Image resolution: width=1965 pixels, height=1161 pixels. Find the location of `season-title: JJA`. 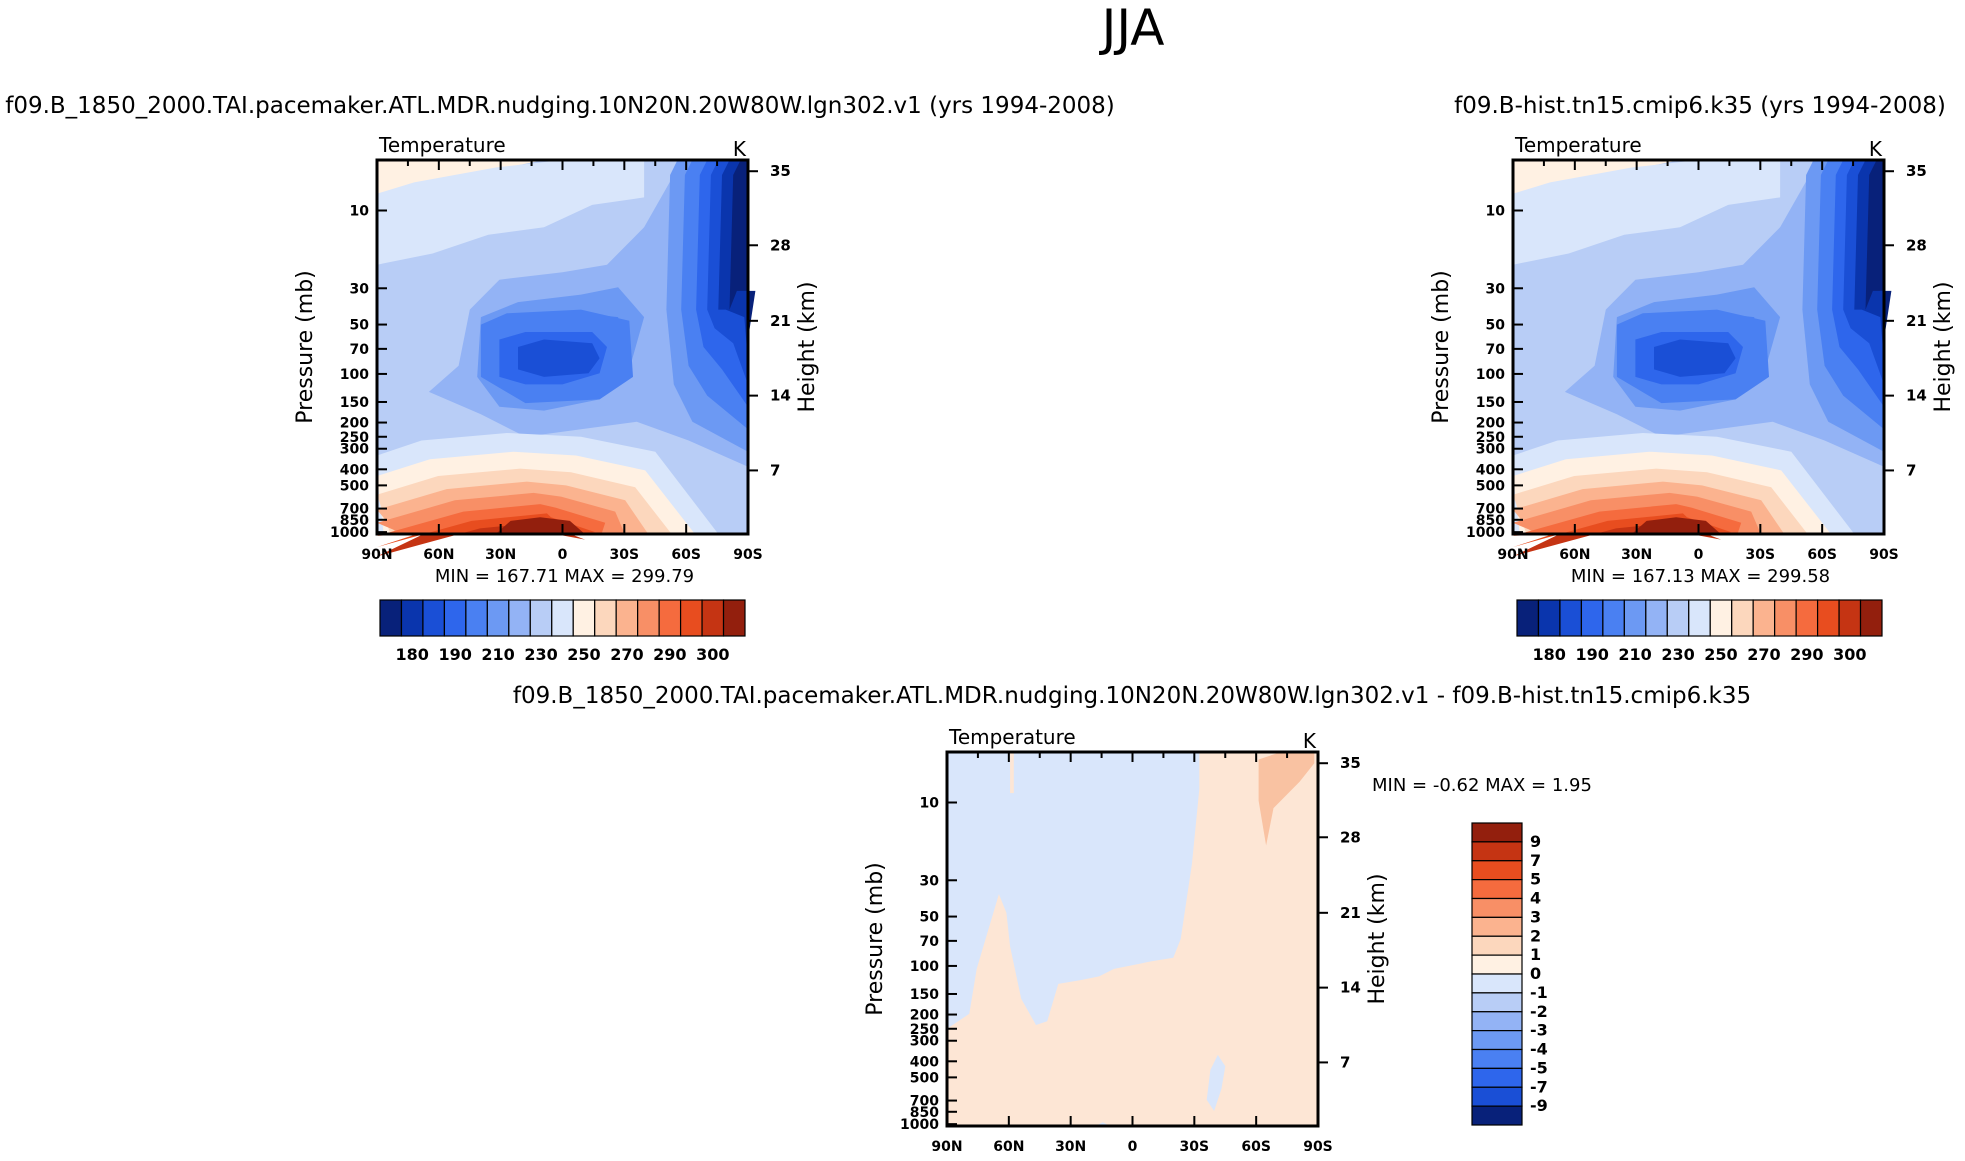

season-title: JJA is located at coordinates (1132, 28).